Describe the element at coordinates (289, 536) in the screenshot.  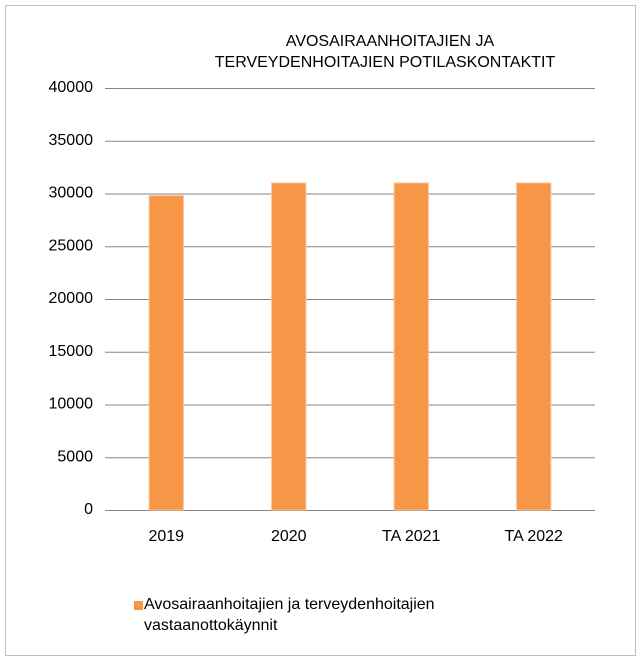
I see `x-tick-label: 2020` at that location.